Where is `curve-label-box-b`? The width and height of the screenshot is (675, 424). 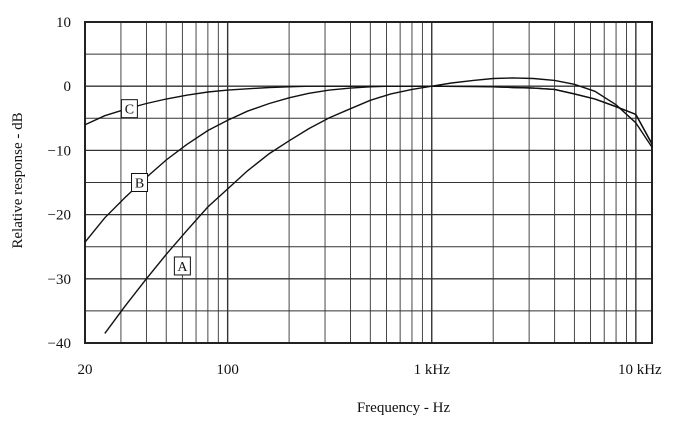 curve-label-box-b is located at coordinates (140, 182).